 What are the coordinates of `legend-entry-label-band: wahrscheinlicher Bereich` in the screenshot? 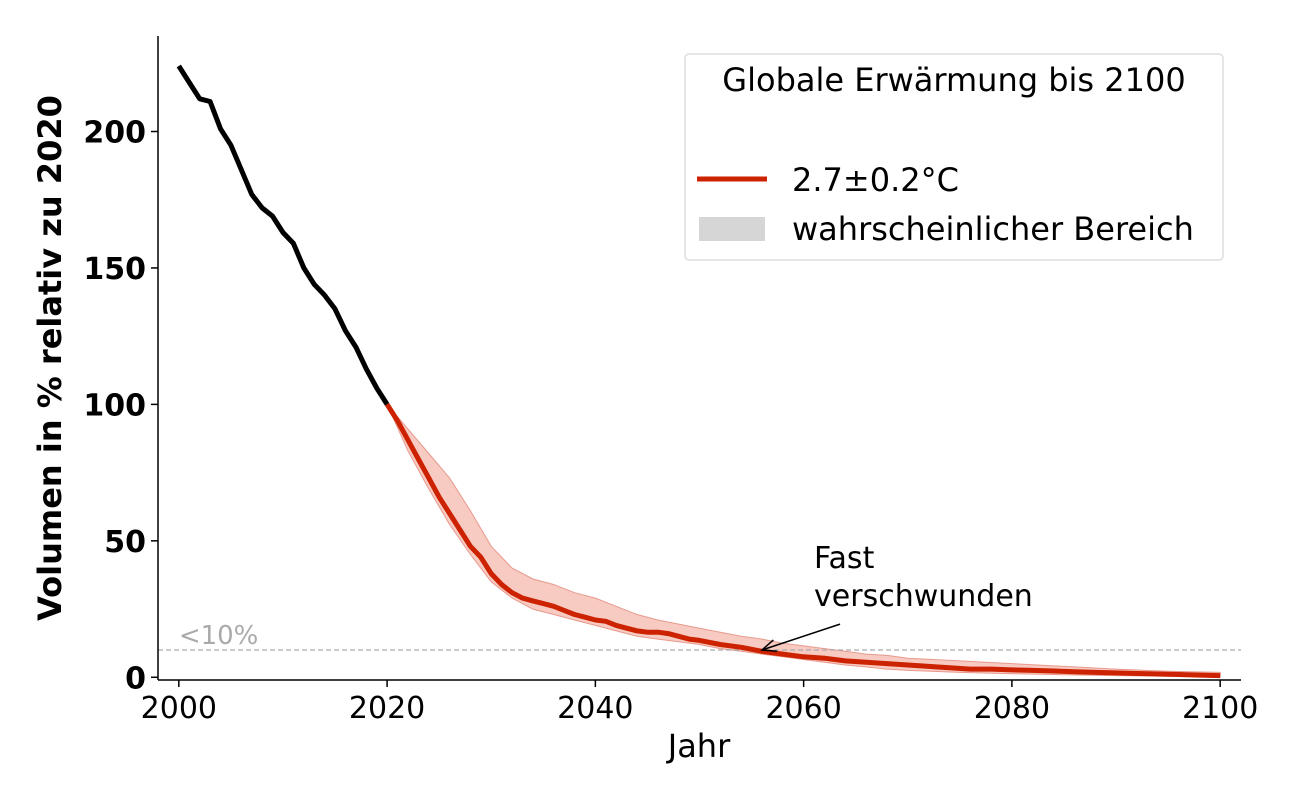 It's located at (993, 229).